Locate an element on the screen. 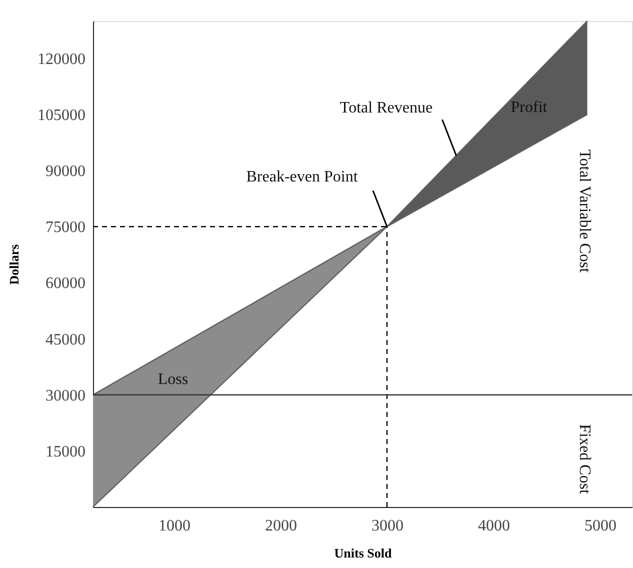 The width and height of the screenshot is (633, 568). annotation: Fixed Cost is located at coordinates (584, 459).